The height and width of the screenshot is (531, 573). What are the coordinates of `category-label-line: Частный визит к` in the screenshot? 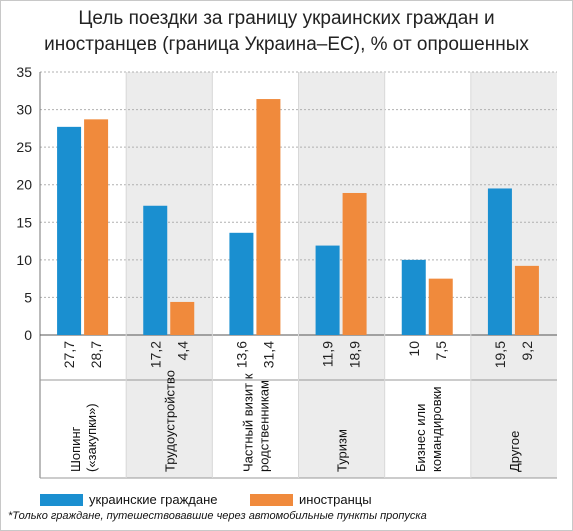 It's located at (247, 422).